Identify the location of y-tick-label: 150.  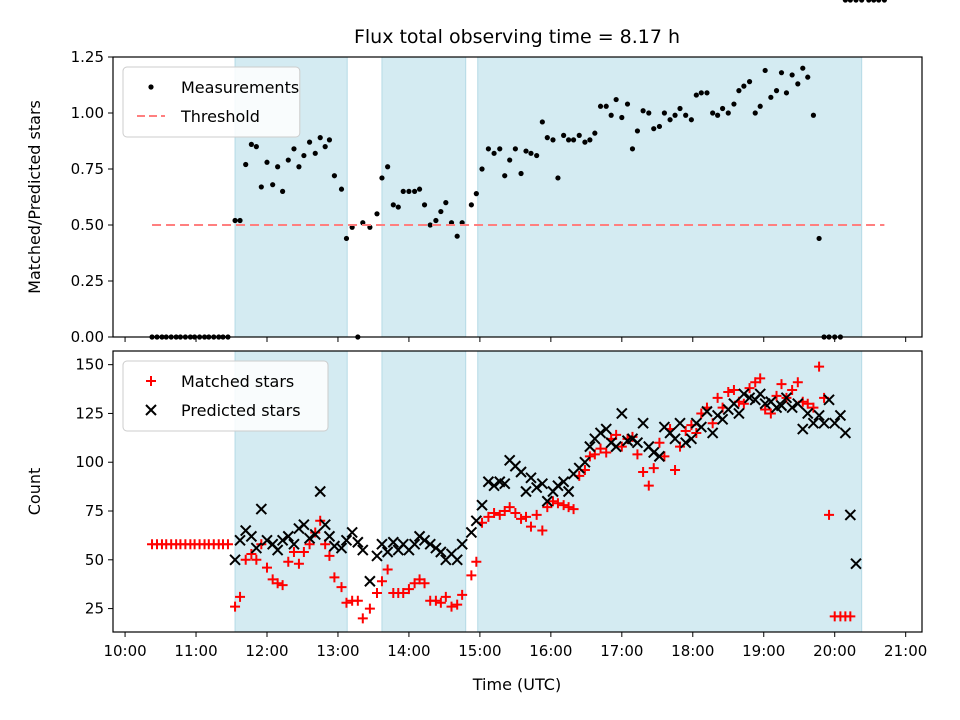
(89, 365).